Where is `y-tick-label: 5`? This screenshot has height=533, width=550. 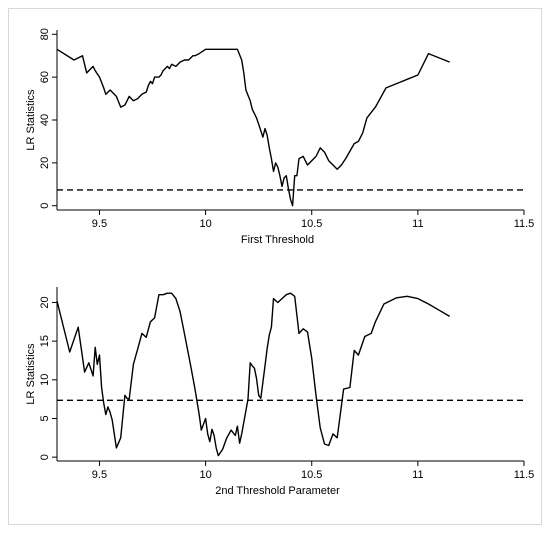 y-tick-label: 5 is located at coordinates (45, 418).